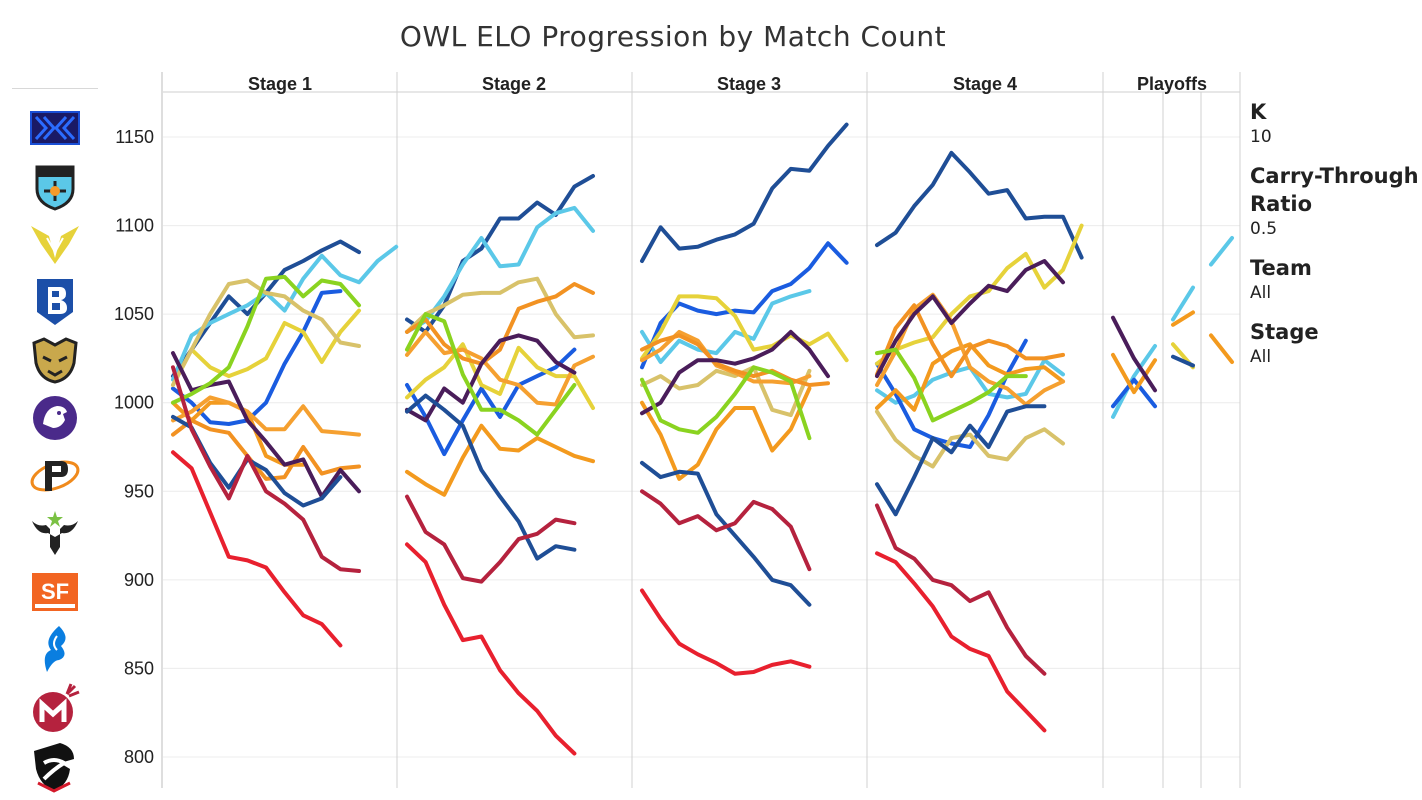  I want to click on gladiators-logo, so click(55, 418).